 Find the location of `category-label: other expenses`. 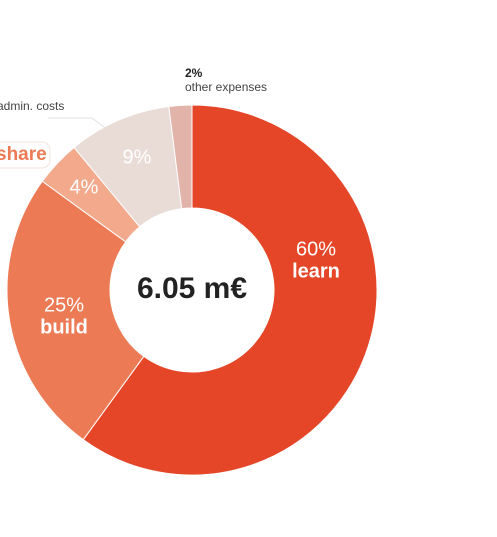

category-label: other expenses is located at coordinates (226, 87).